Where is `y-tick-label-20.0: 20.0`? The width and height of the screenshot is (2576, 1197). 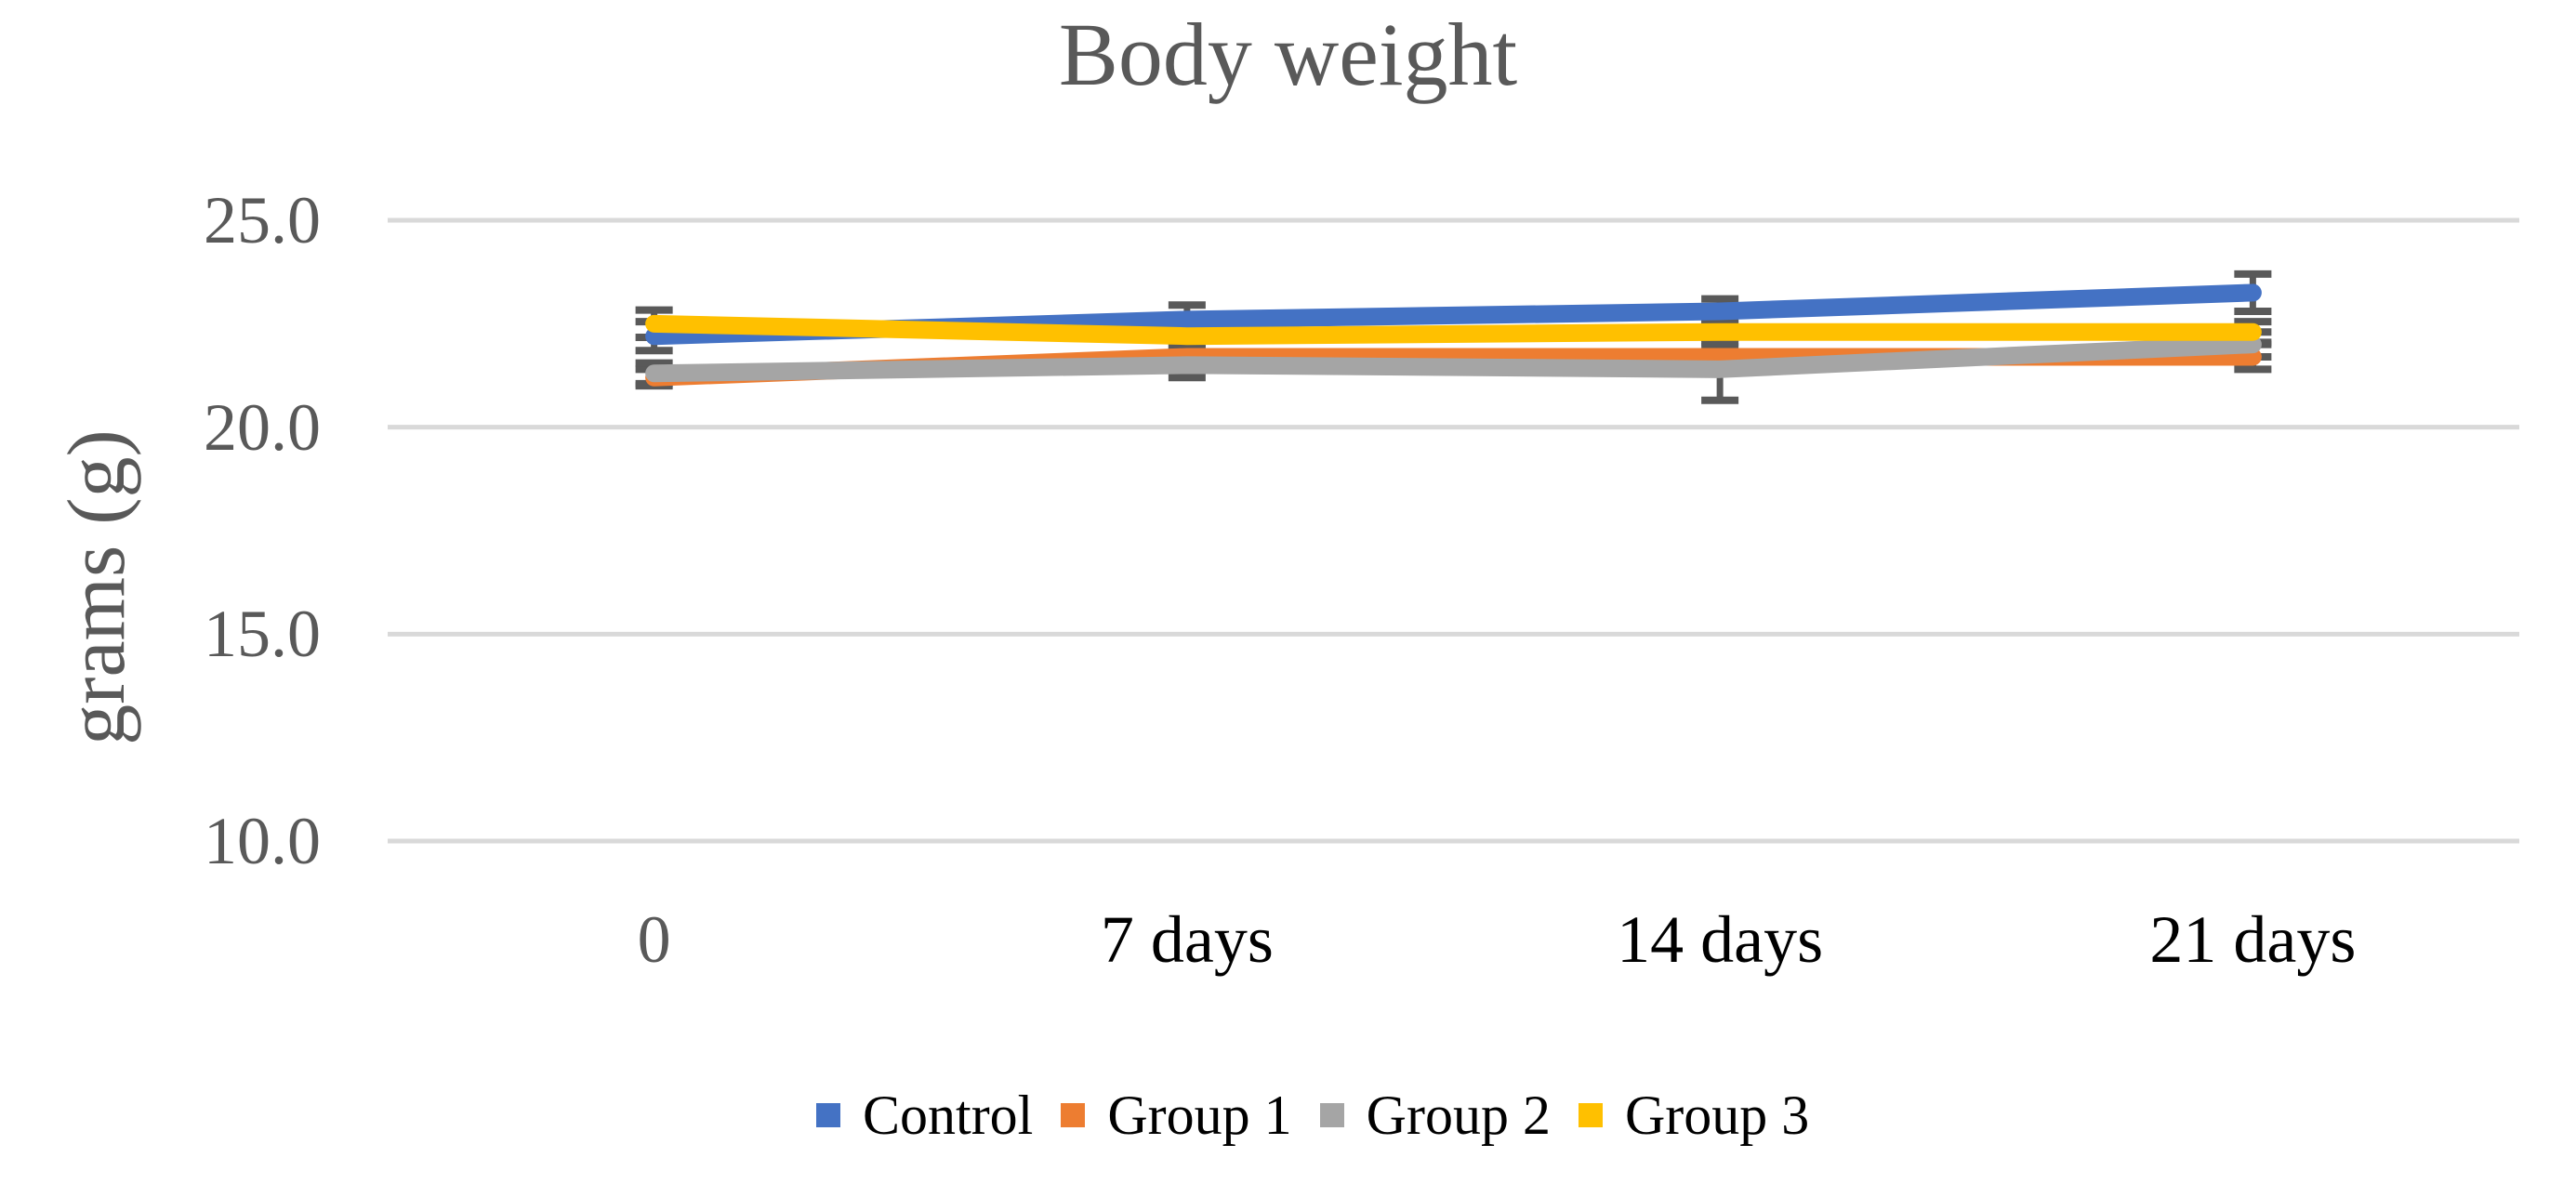 y-tick-label-20.0: 20.0 is located at coordinates (262, 427).